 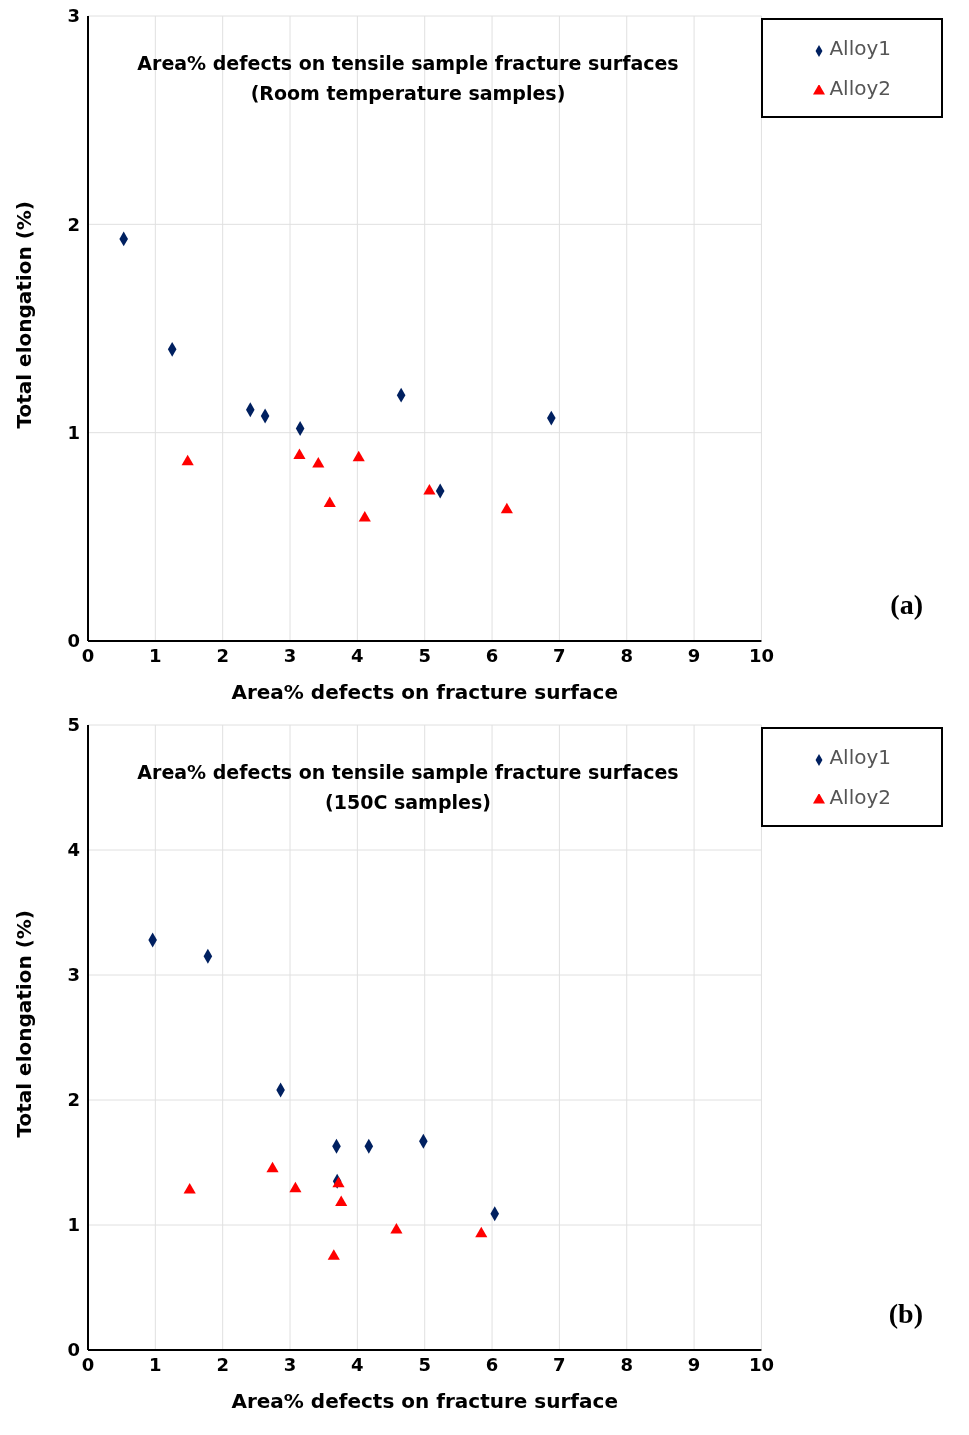 I want to click on y-tick-label: 5, so click(x=73, y=725).